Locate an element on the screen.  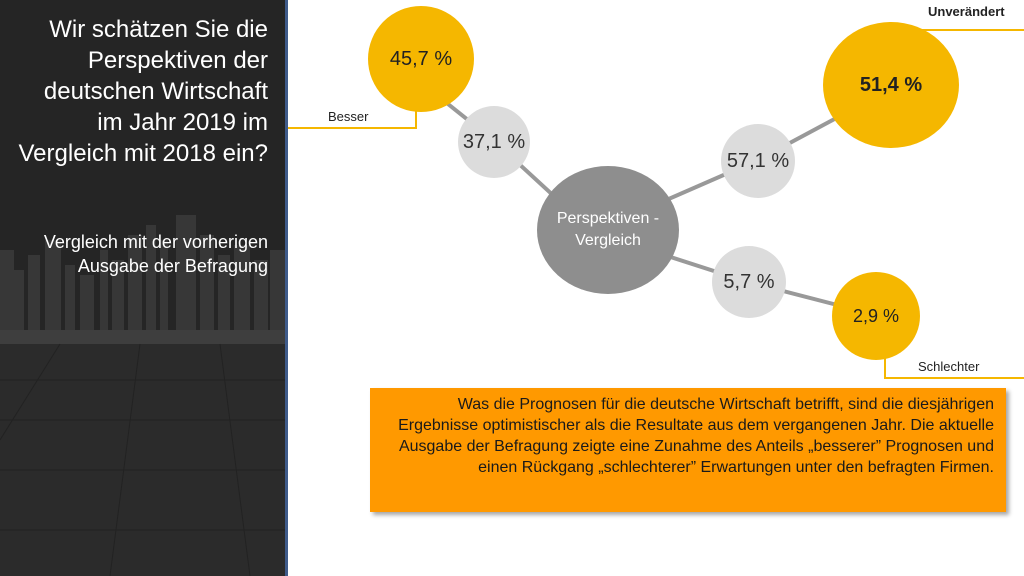
besser-2019-value: 45,7 % is located at coordinates (421, 58).